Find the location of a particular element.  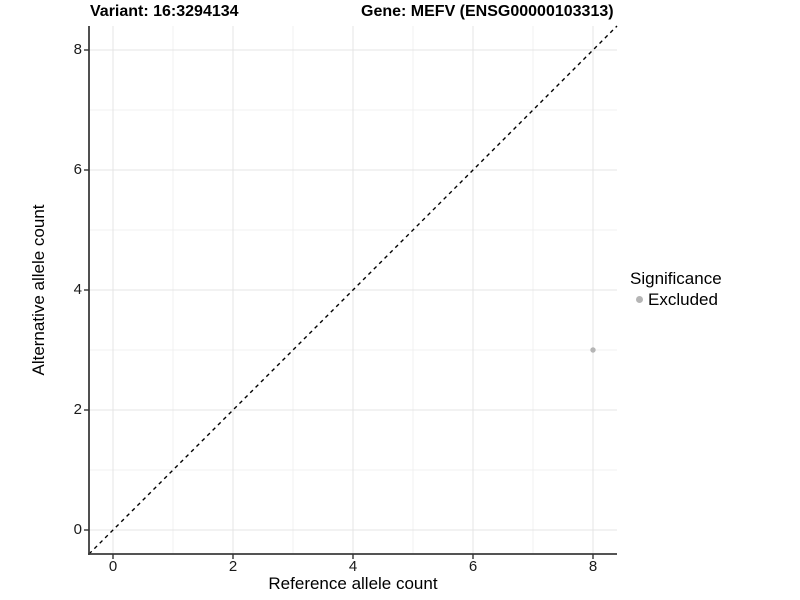

y-tick-label: 8 is located at coordinates (77, 49).